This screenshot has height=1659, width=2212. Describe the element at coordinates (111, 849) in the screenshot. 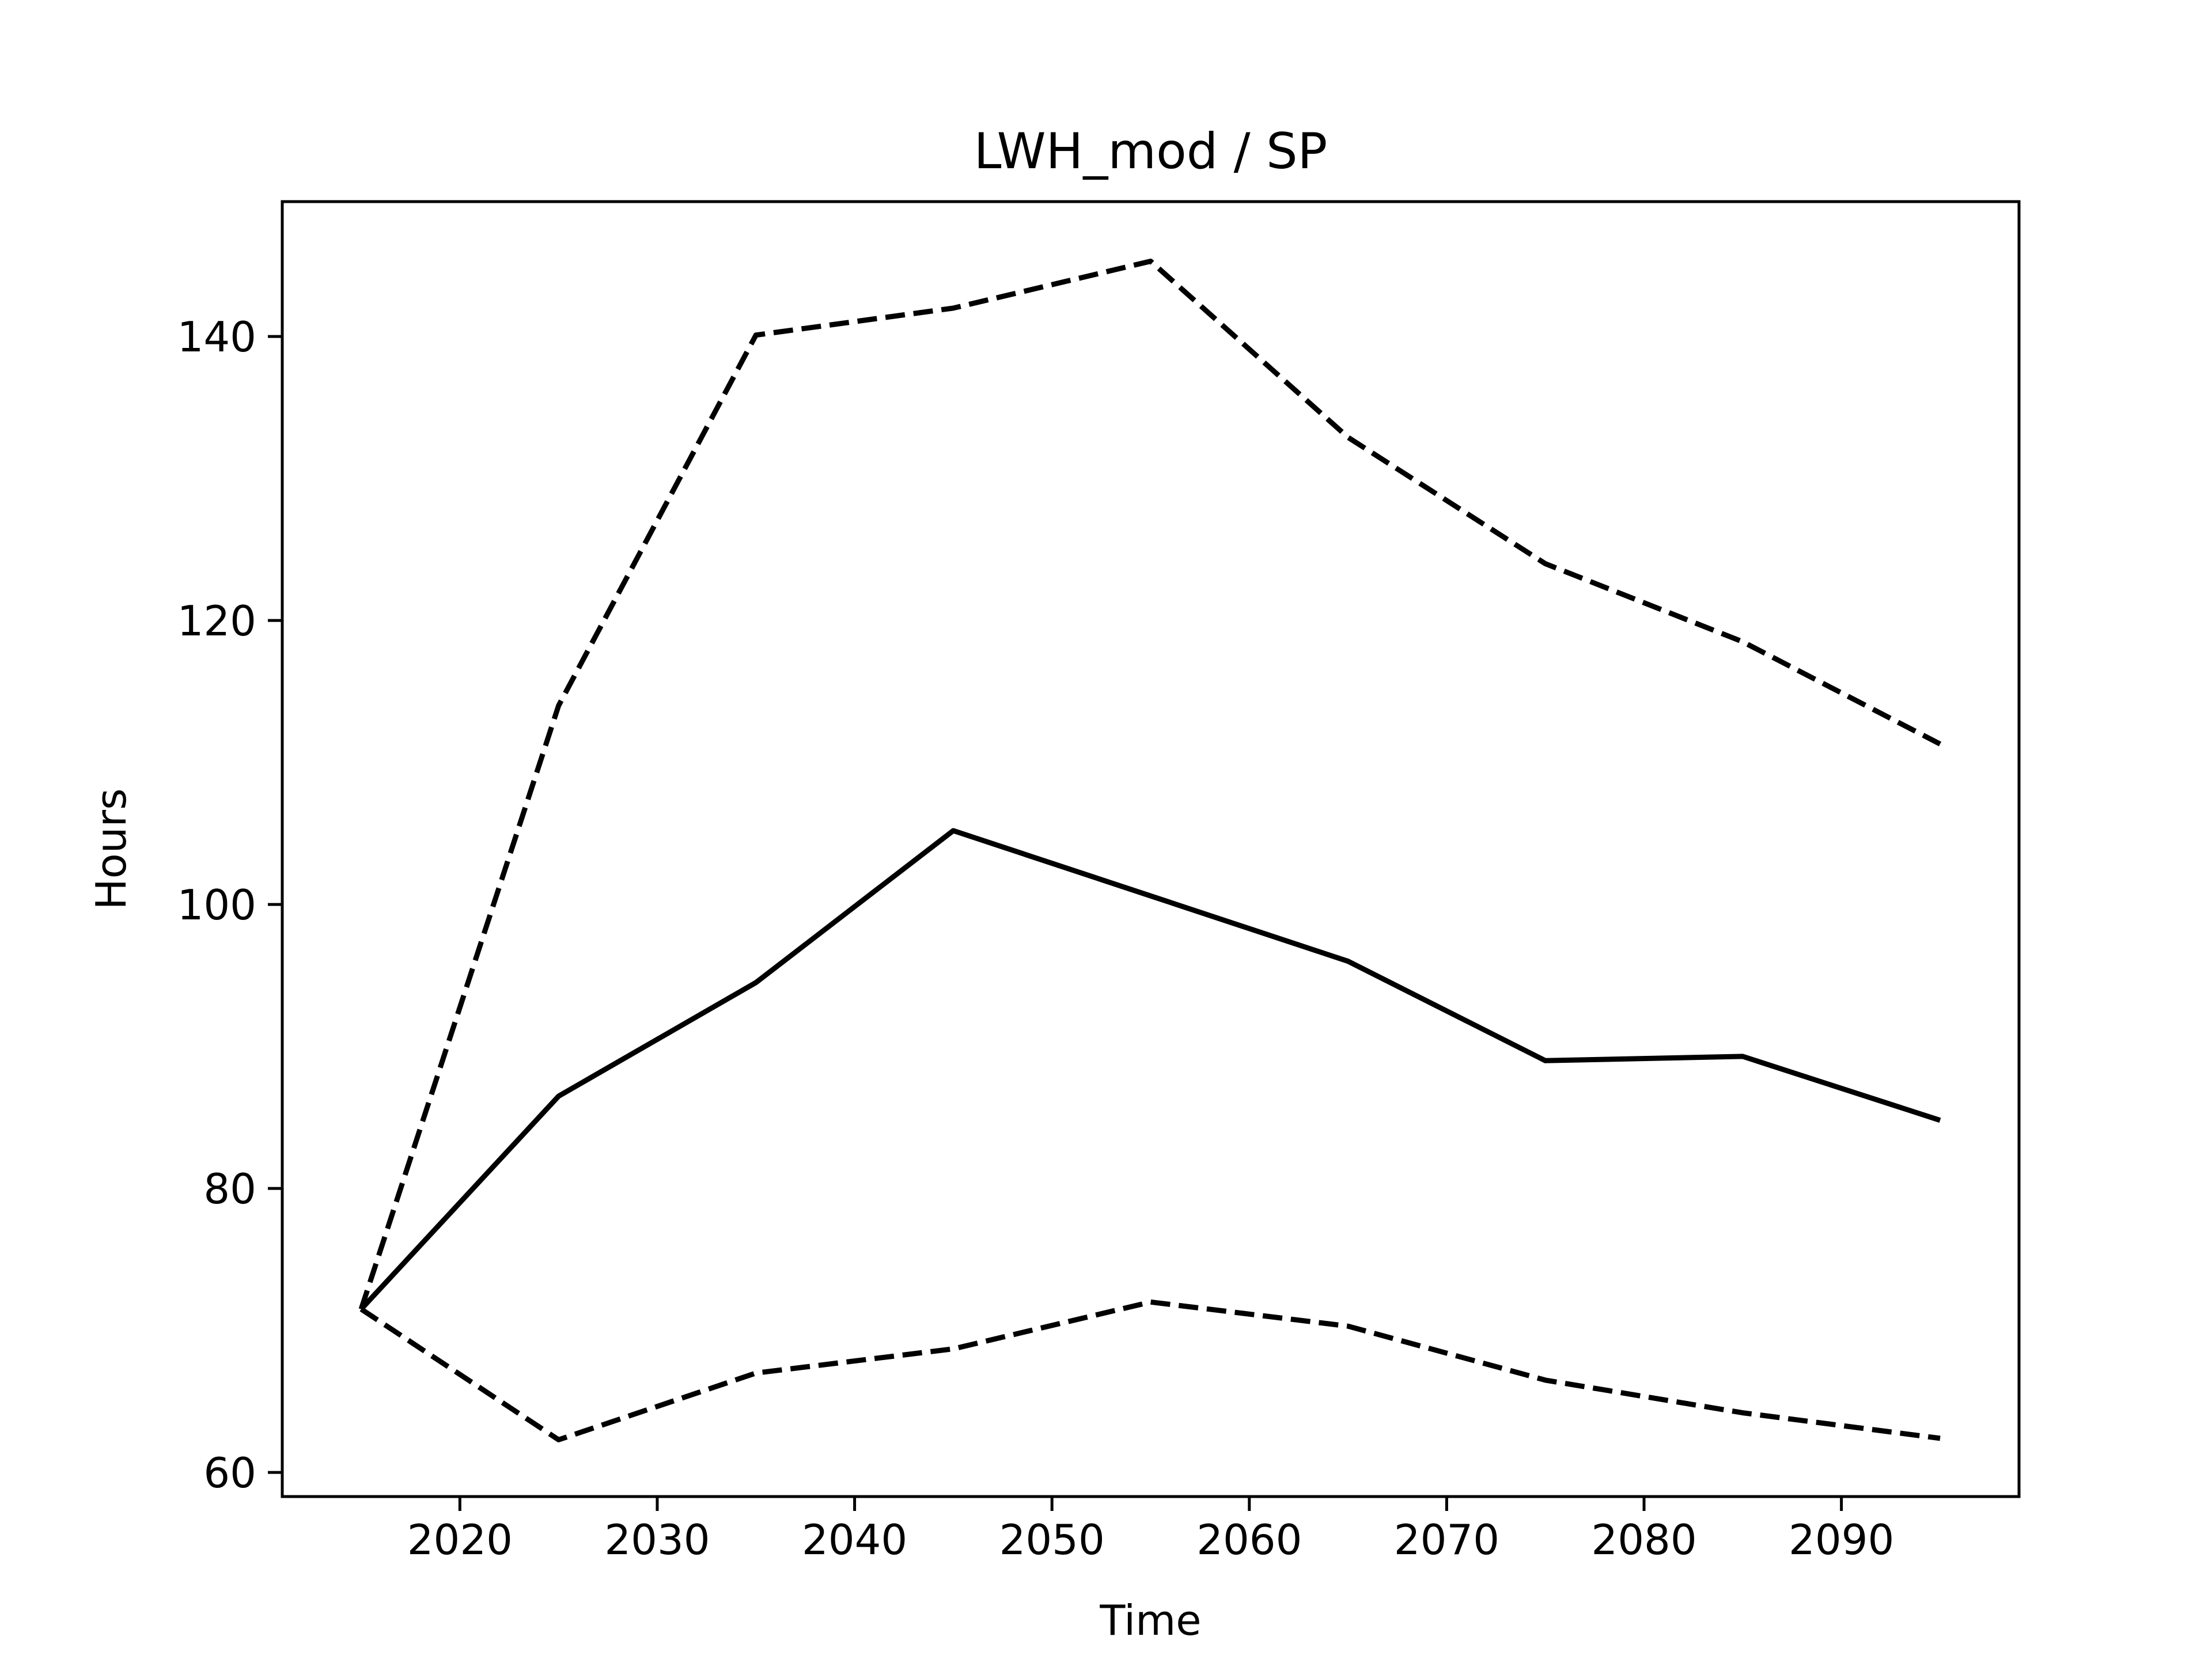

I see `y-axis-label: Hours` at that location.